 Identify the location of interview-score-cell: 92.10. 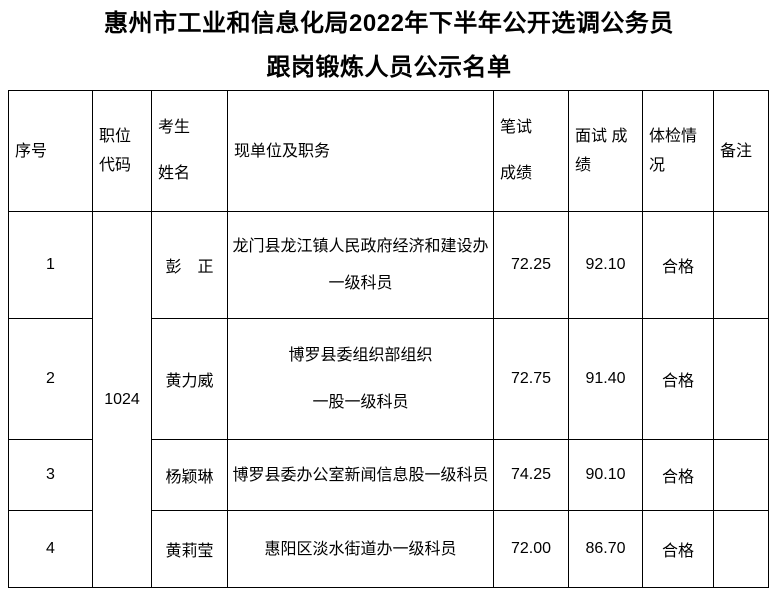
(605, 265).